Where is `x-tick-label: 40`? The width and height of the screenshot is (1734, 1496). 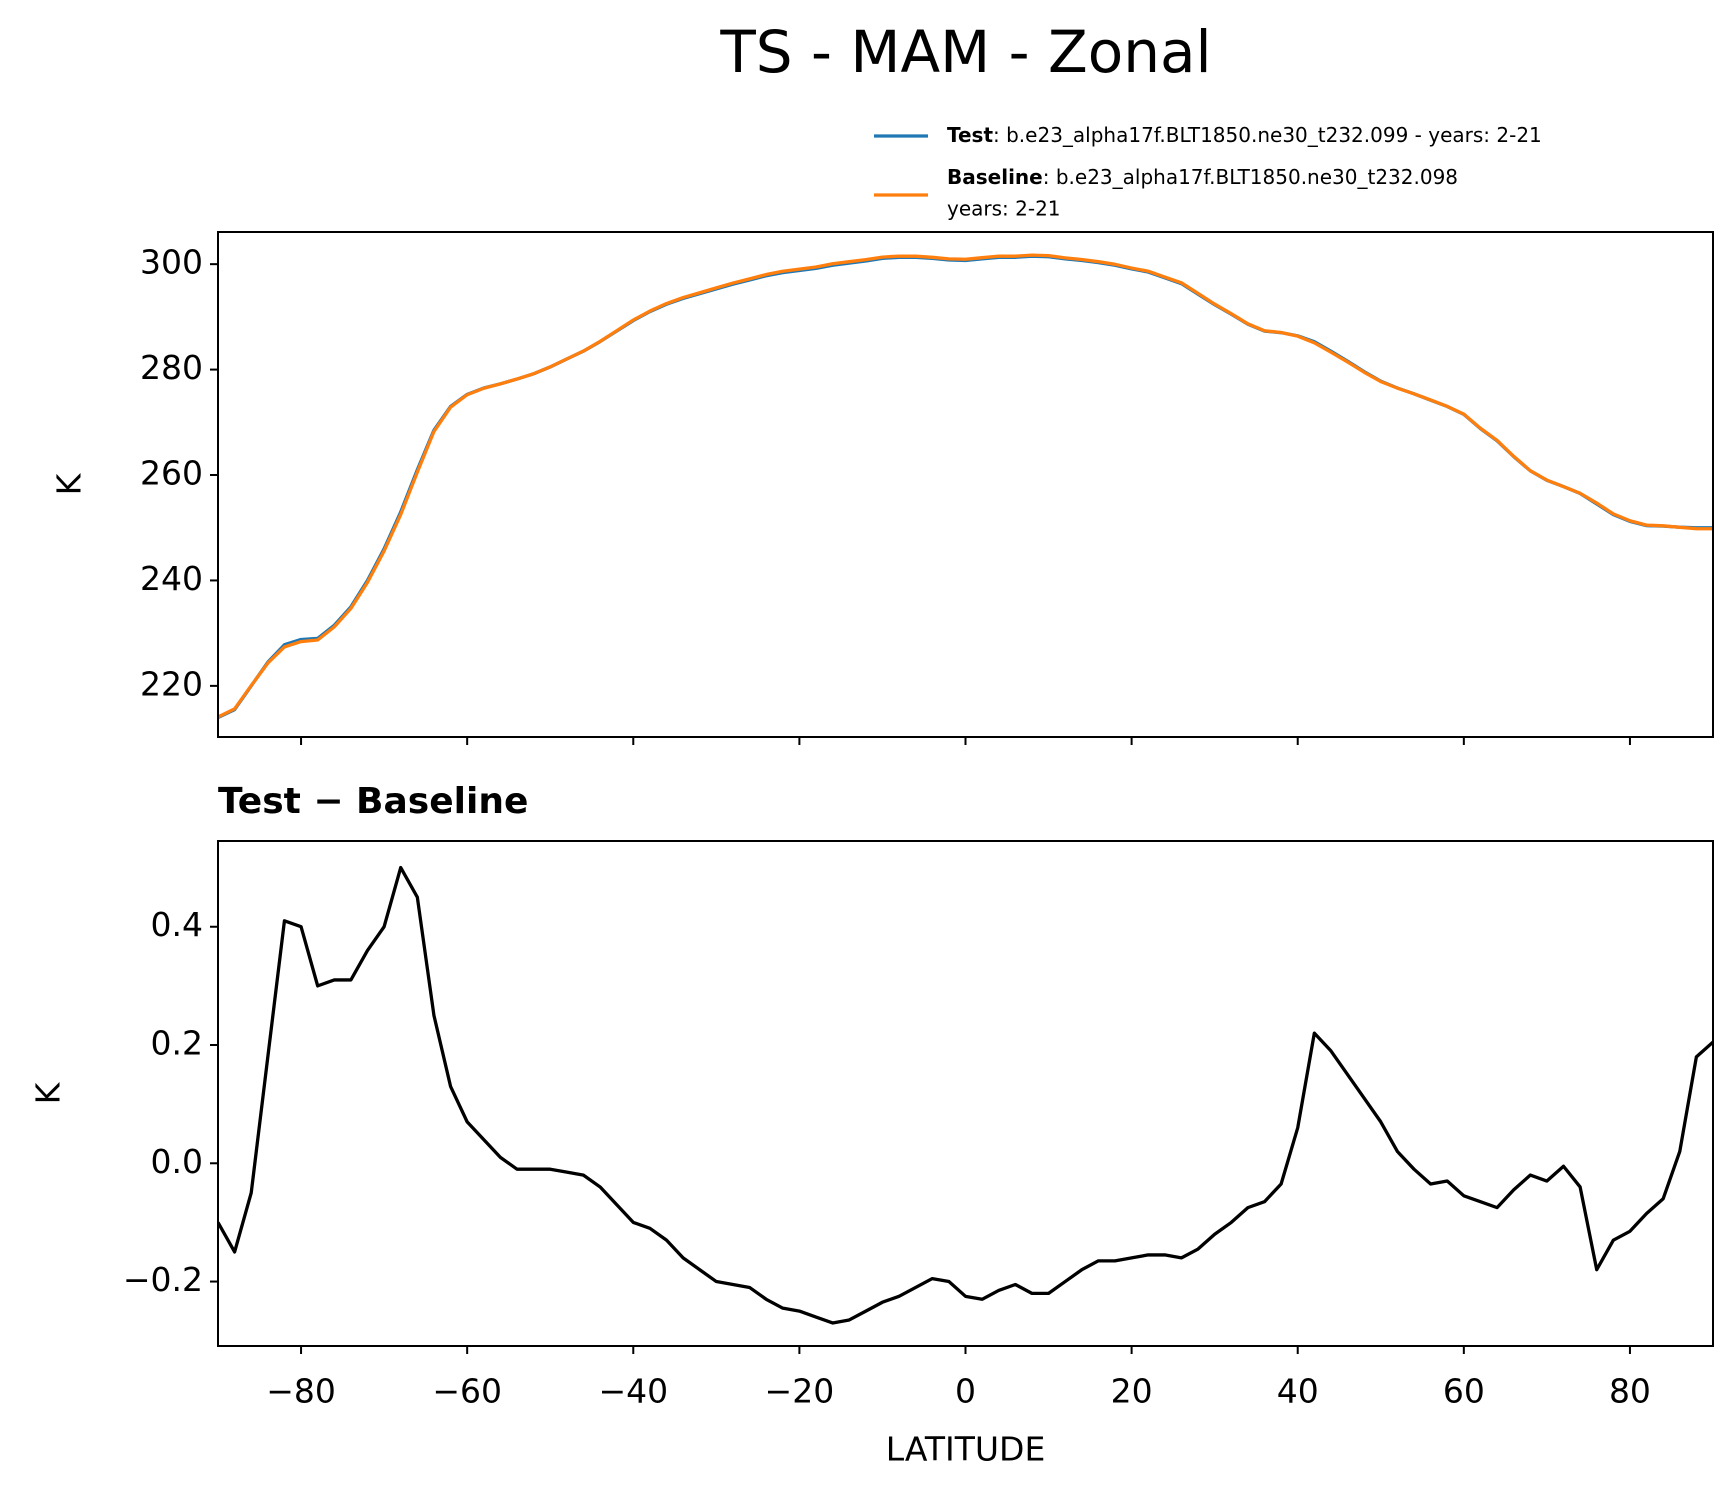 x-tick-label: 40 is located at coordinates (1298, 1391).